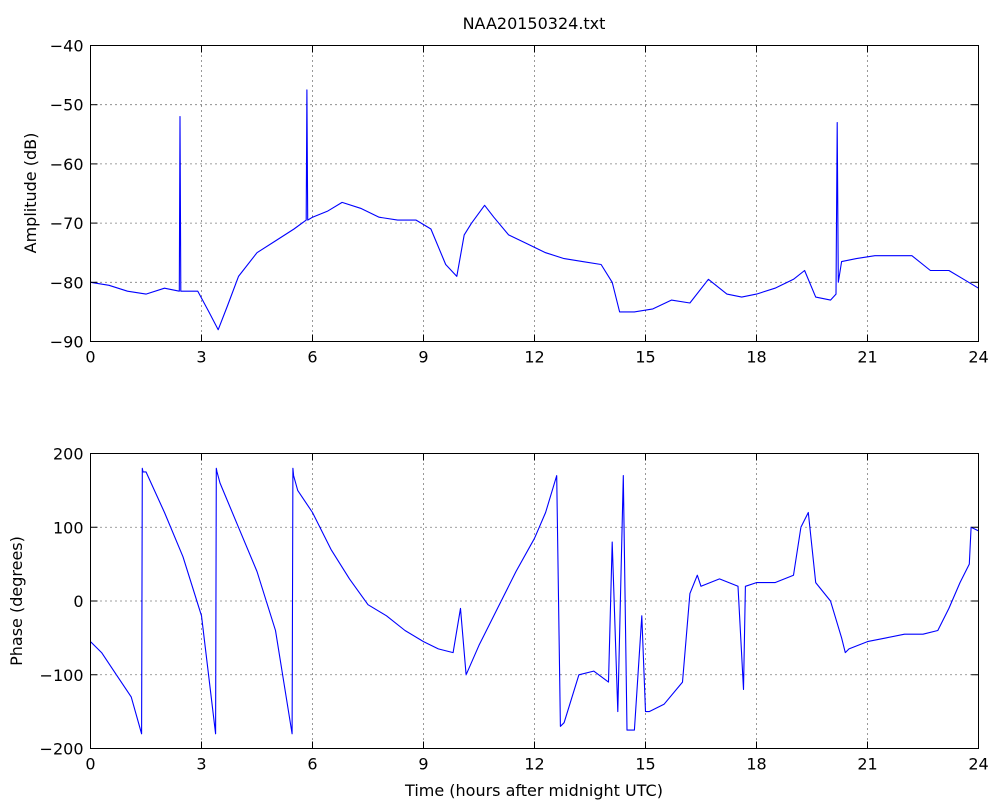 The width and height of the screenshot is (998, 806). Describe the element at coordinates (756, 764) in the screenshot. I see `phase-x-tick-label: 18` at that location.